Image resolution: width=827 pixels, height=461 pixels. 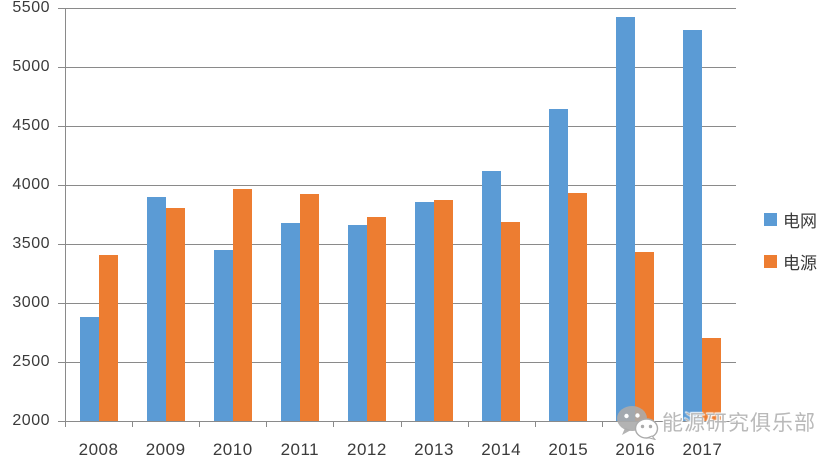 I want to click on y-label-4000: 4000, so click(x=31, y=184).